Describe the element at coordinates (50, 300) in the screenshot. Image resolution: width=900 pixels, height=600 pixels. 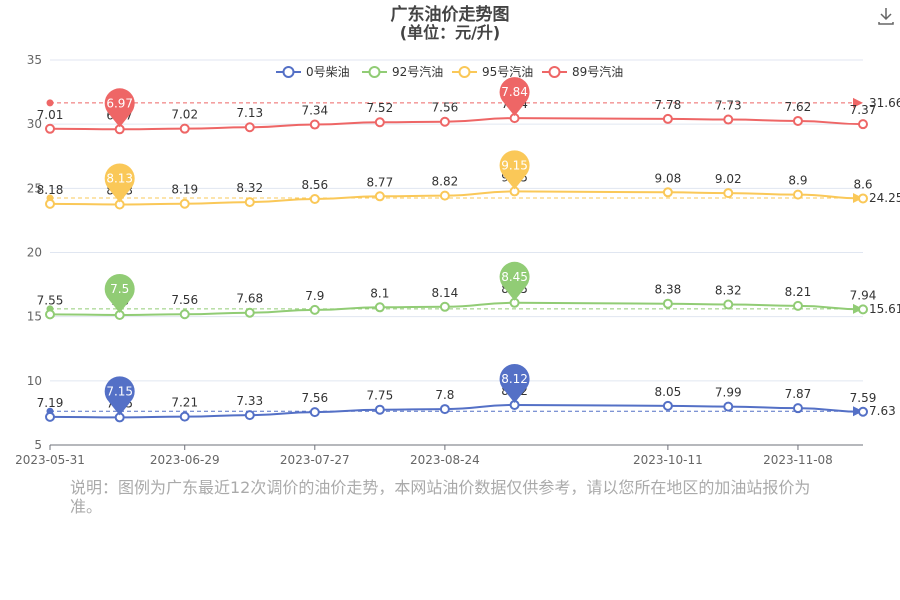
I see `data-label: 7.55` at that location.